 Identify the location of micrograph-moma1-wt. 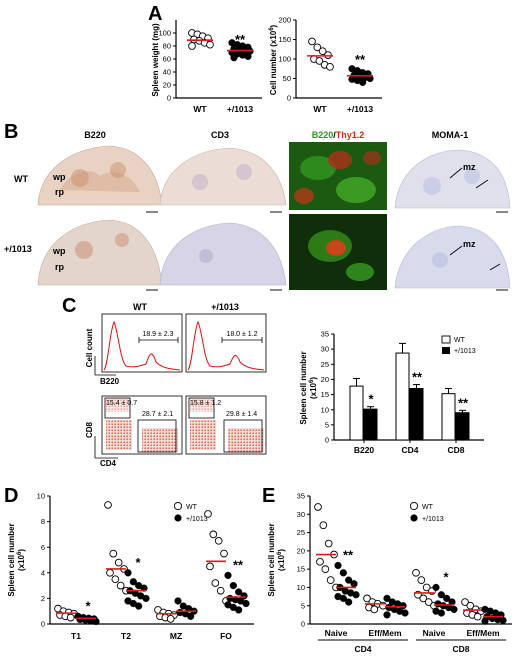
(452, 179).